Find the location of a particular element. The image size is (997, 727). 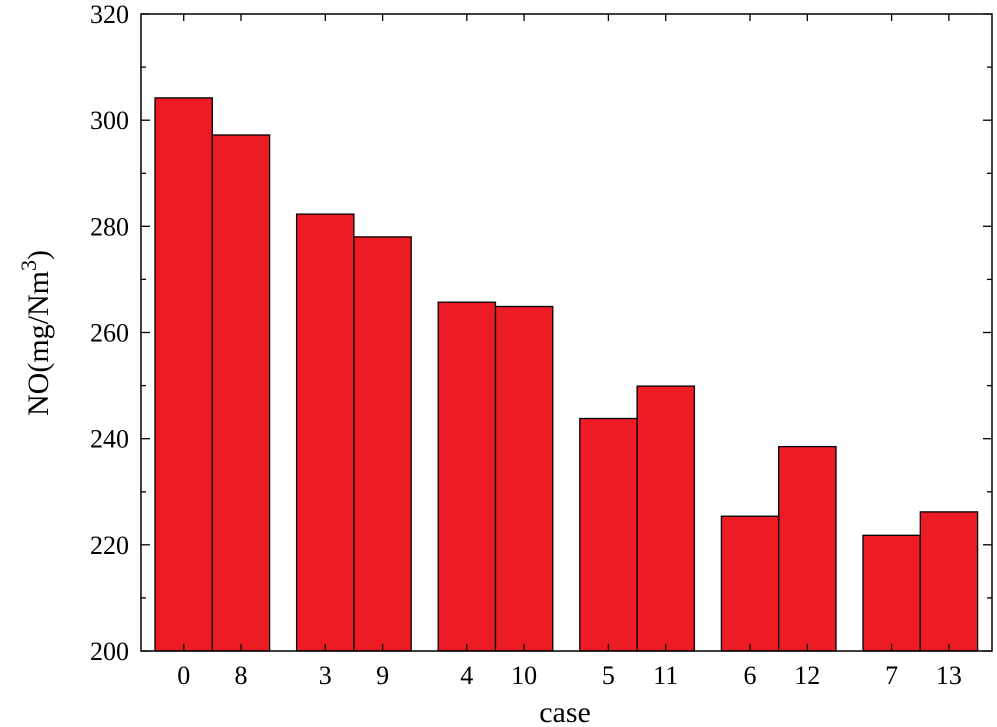

x-tick-label: 12 is located at coordinates (807, 675).